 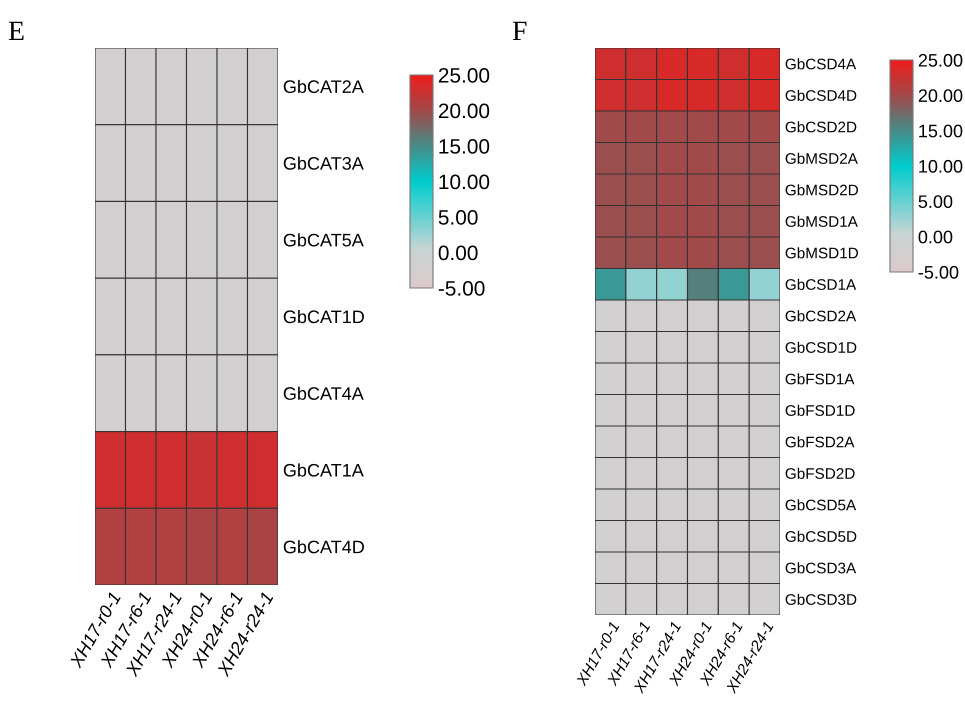 I want to click on y-tick-label: GbMSD2A, so click(x=822, y=158).